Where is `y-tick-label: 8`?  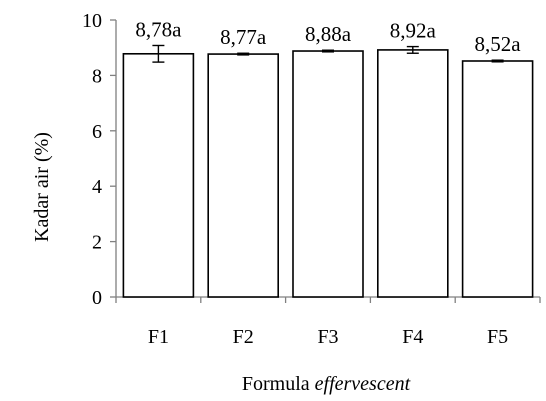 y-tick-label: 8 is located at coordinates (97, 76).